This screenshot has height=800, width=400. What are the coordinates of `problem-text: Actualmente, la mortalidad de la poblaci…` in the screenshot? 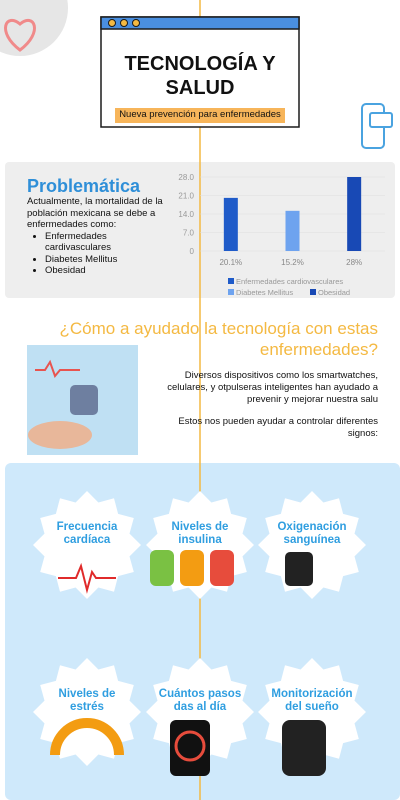 It's located at (99, 236).